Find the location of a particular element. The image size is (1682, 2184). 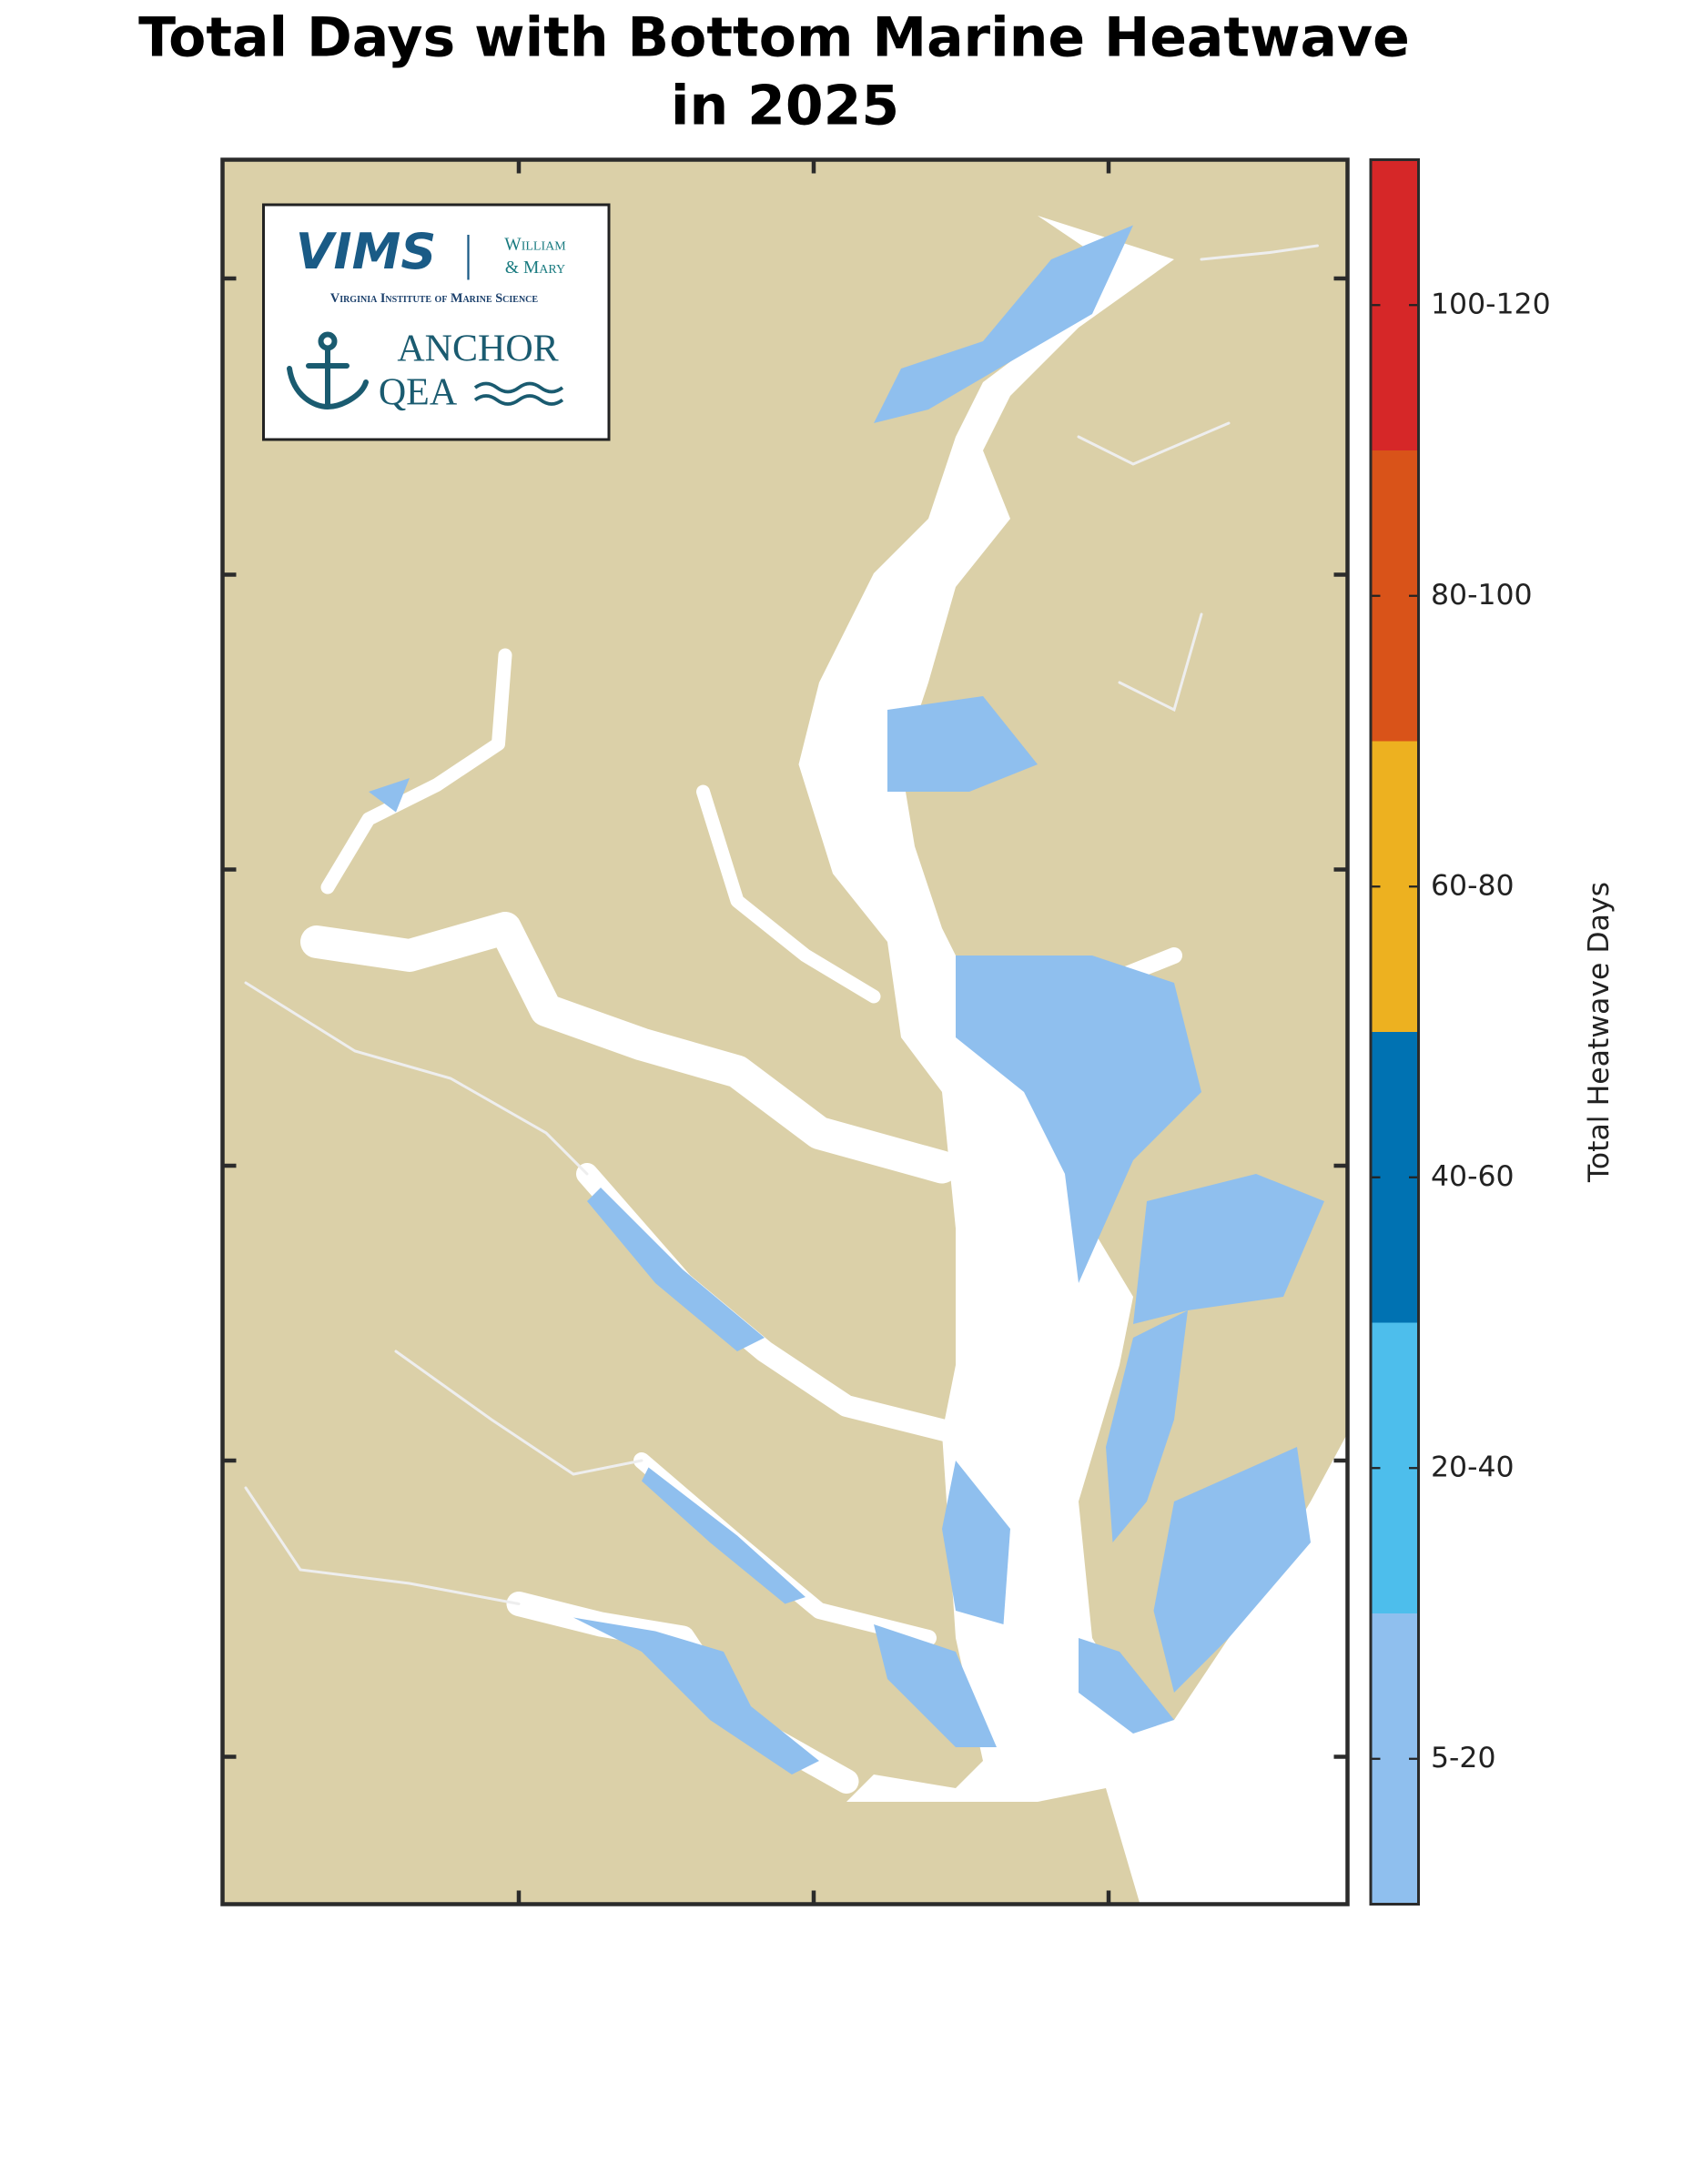

logo-vims: VIMS is located at coordinates (366, 252).